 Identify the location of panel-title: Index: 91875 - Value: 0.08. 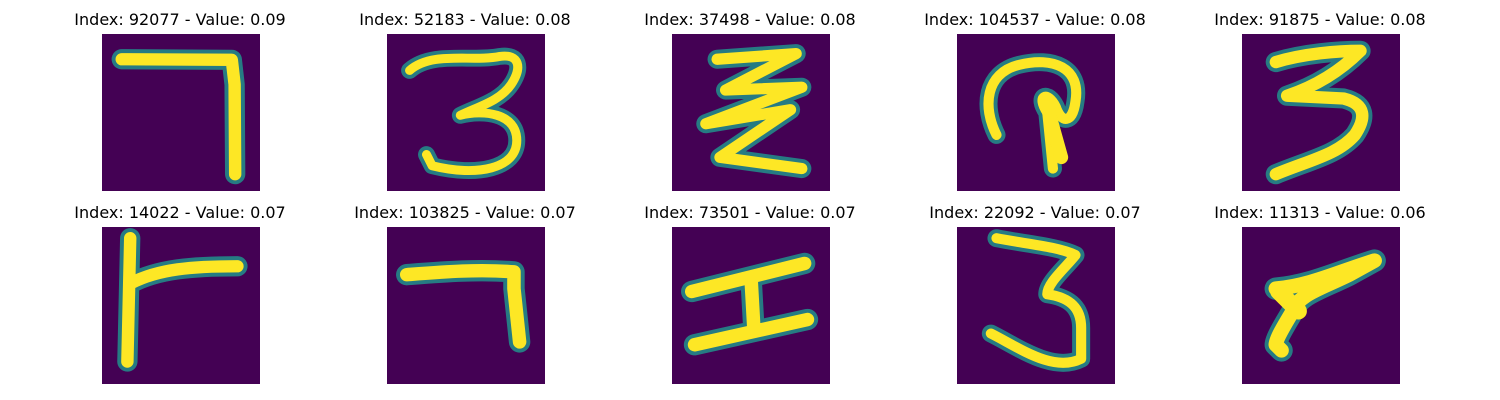
(1320, 19).